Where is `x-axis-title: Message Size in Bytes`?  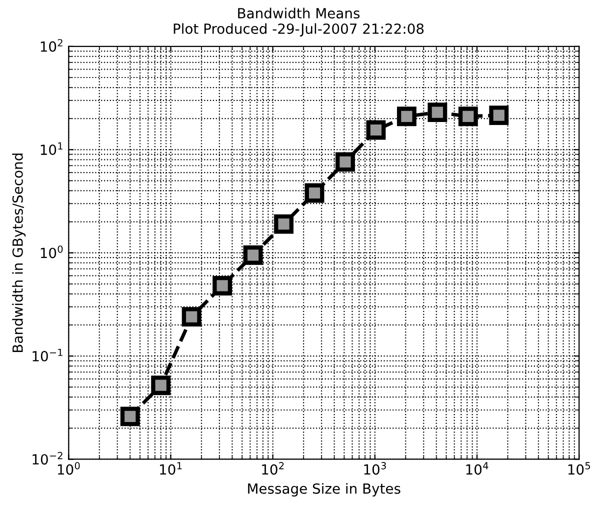 x-axis-title: Message Size in Bytes is located at coordinates (324, 490).